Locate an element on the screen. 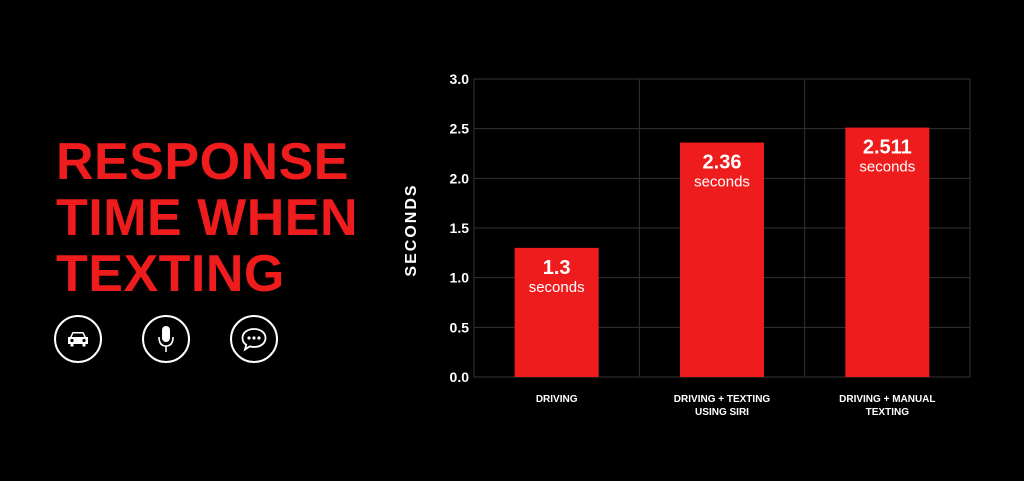  car-icon is located at coordinates (78, 339).